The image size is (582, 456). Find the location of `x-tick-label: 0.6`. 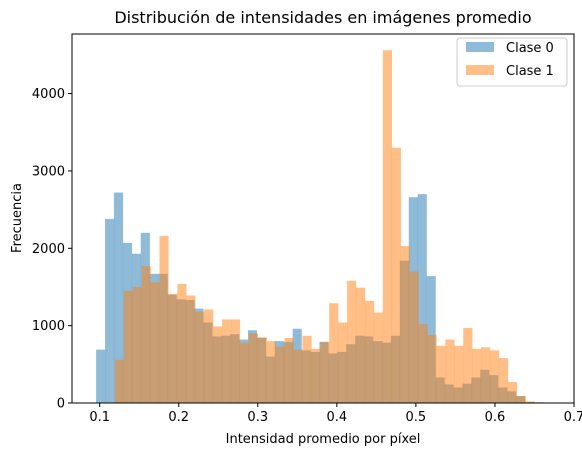

x-tick-label: 0.6 is located at coordinates (495, 417).